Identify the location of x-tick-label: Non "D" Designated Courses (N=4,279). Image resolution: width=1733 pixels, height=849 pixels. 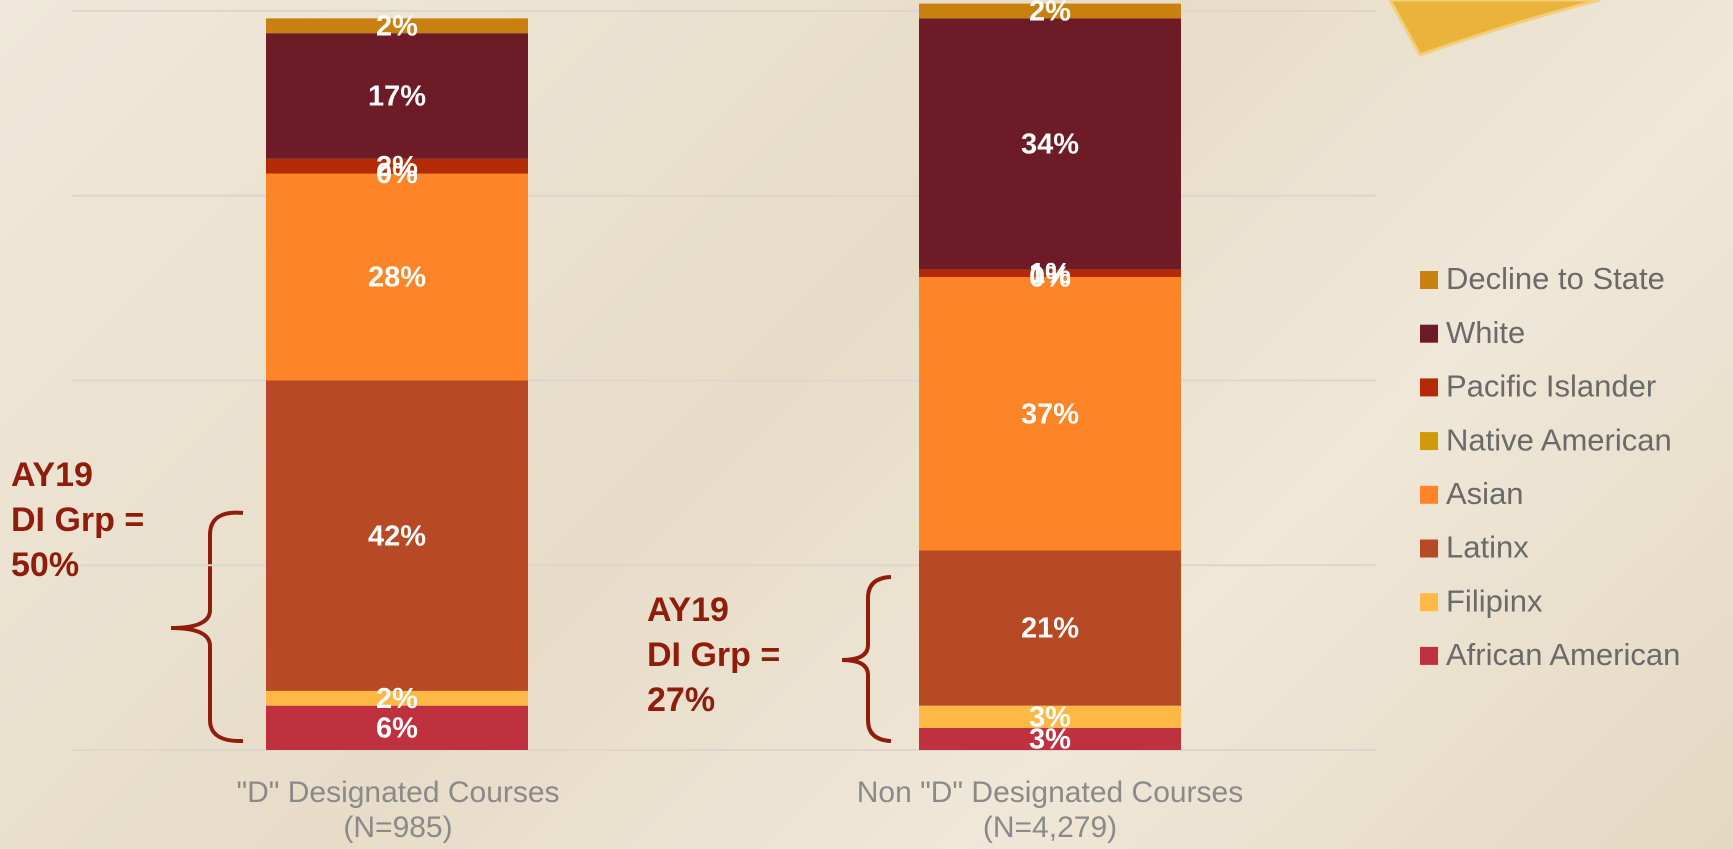
(1050, 810).